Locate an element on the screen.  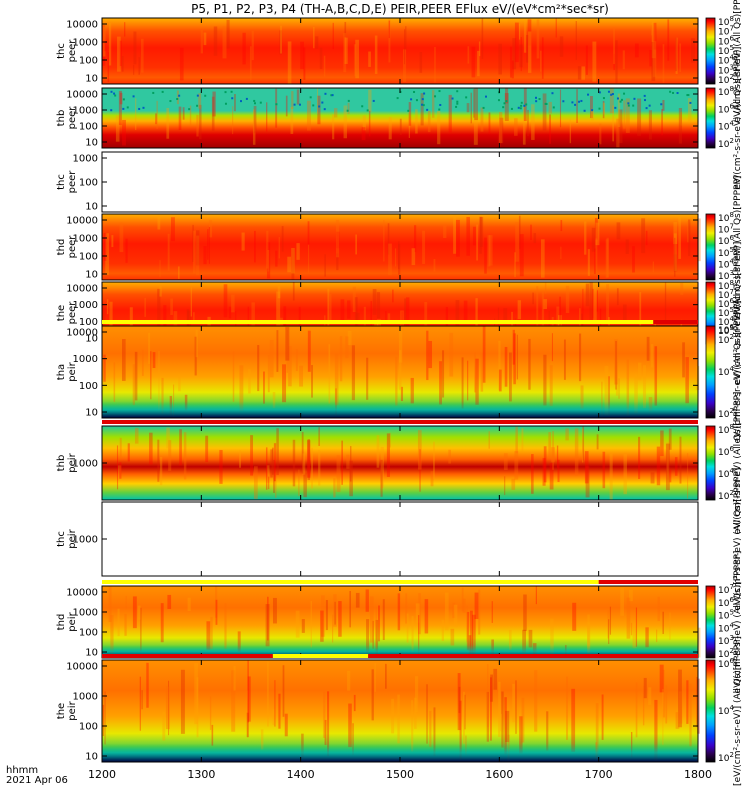
time-unit-label: hhmm is located at coordinates (22, 770).